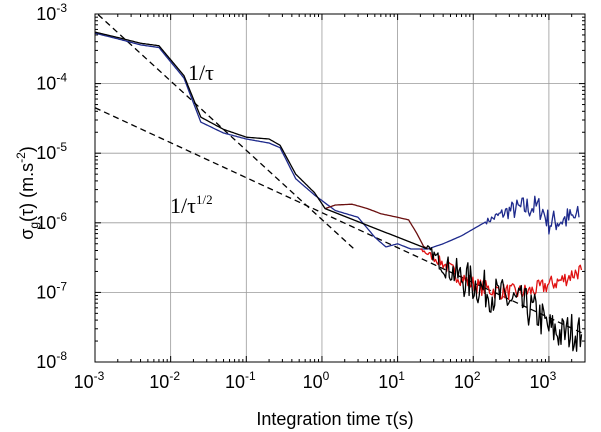 Image resolution: width=601 pixels, height=432 pixels. Describe the element at coordinates (240, 380) in the screenshot. I see `x-tick-label: 10⁻¹` at that location.